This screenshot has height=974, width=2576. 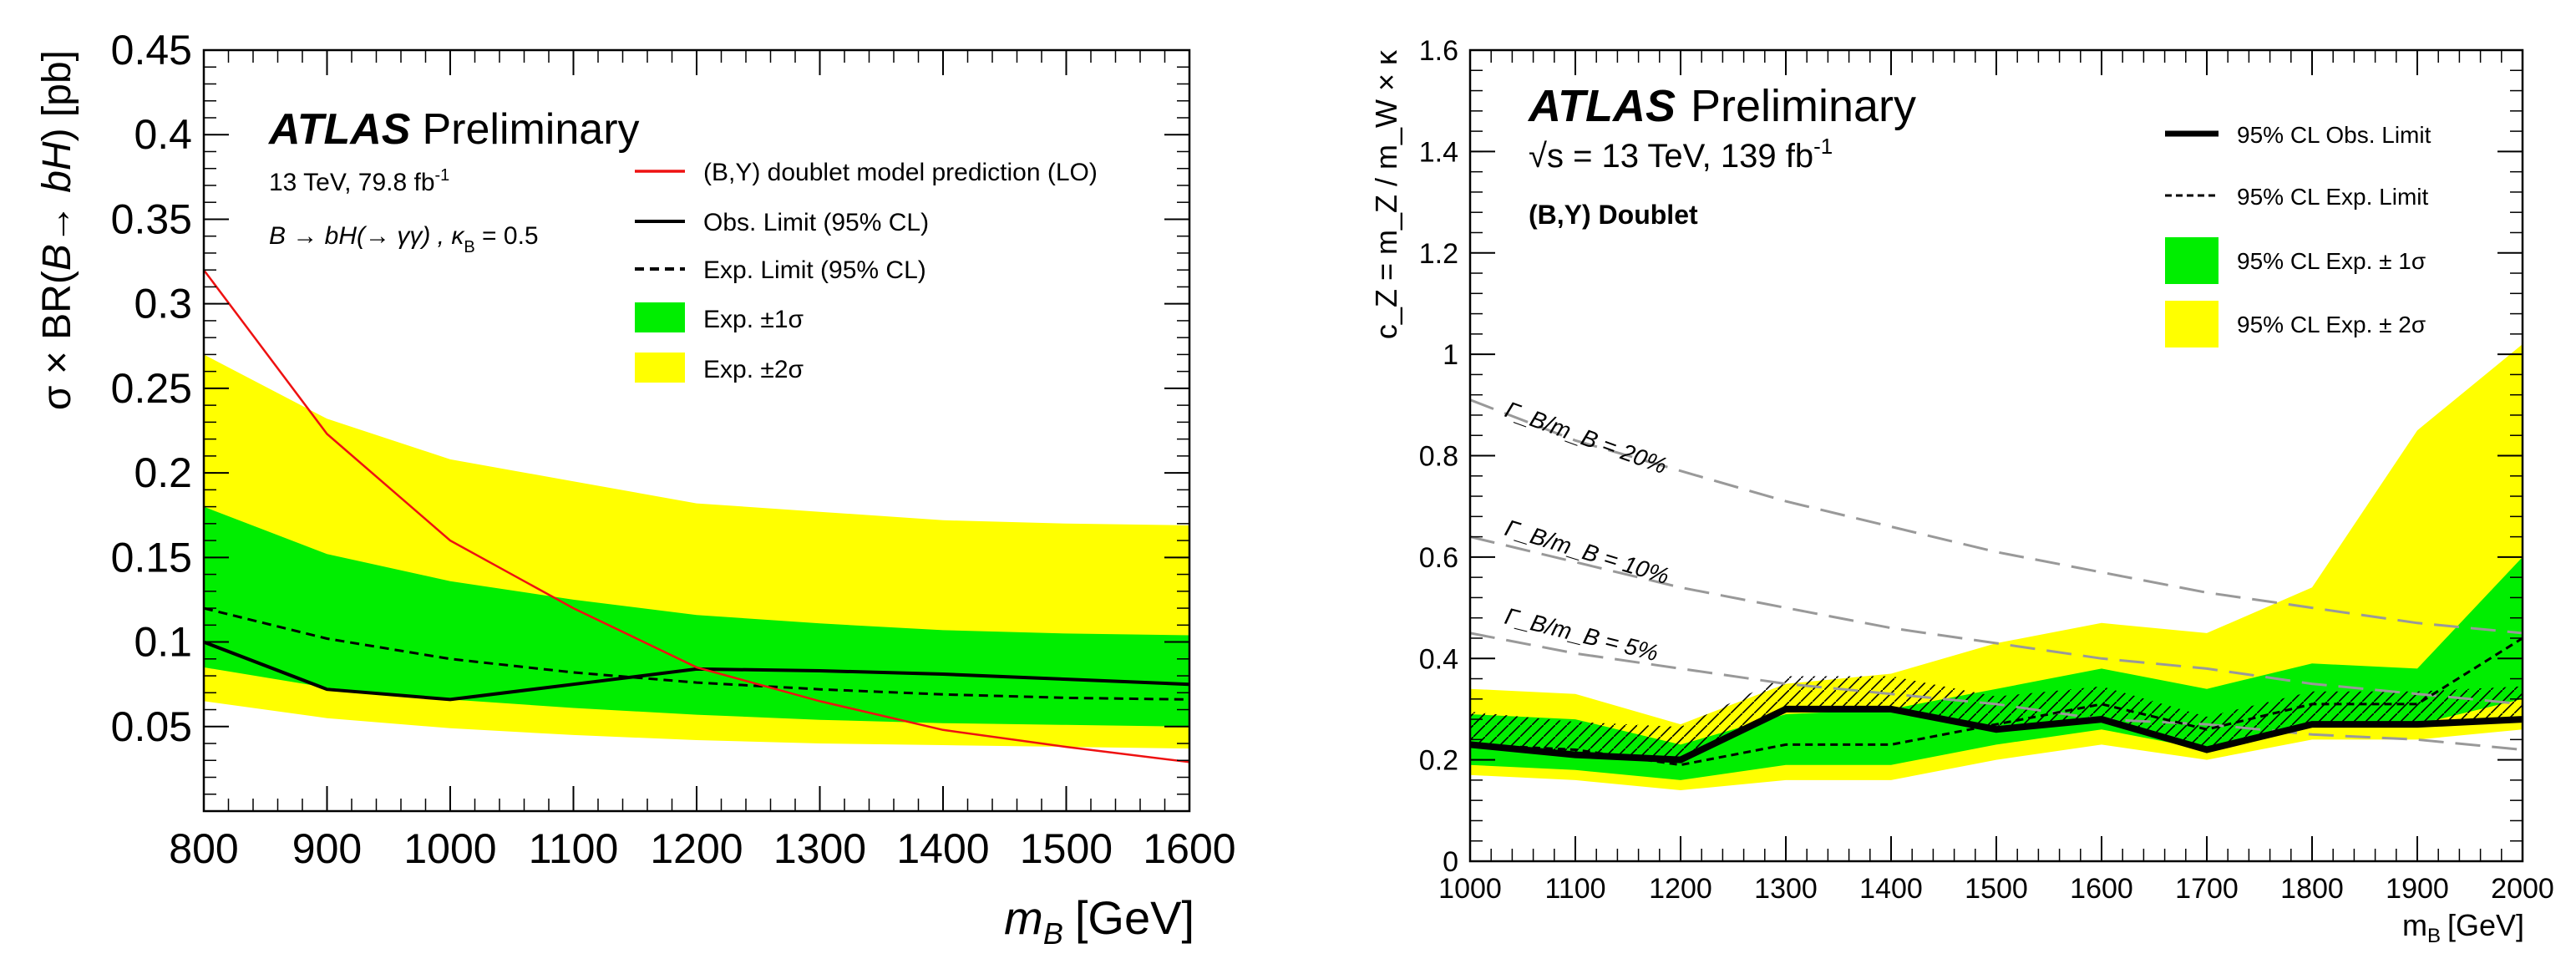 What do you see at coordinates (1582, 635) in the screenshot?
I see `width-5-label: Γ_B/m_B = 5%` at bounding box center [1582, 635].